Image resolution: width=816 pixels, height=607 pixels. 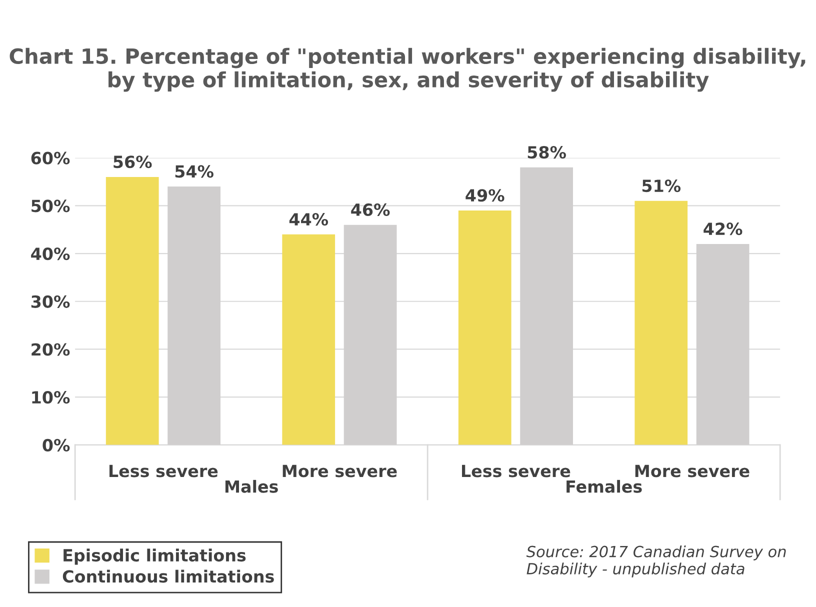 I want to click on chart-title: Chart 15. Percentage of "potential workers" experiencing disability, by type of limitation, sex, and severity of disability, so click(x=408, y=70).